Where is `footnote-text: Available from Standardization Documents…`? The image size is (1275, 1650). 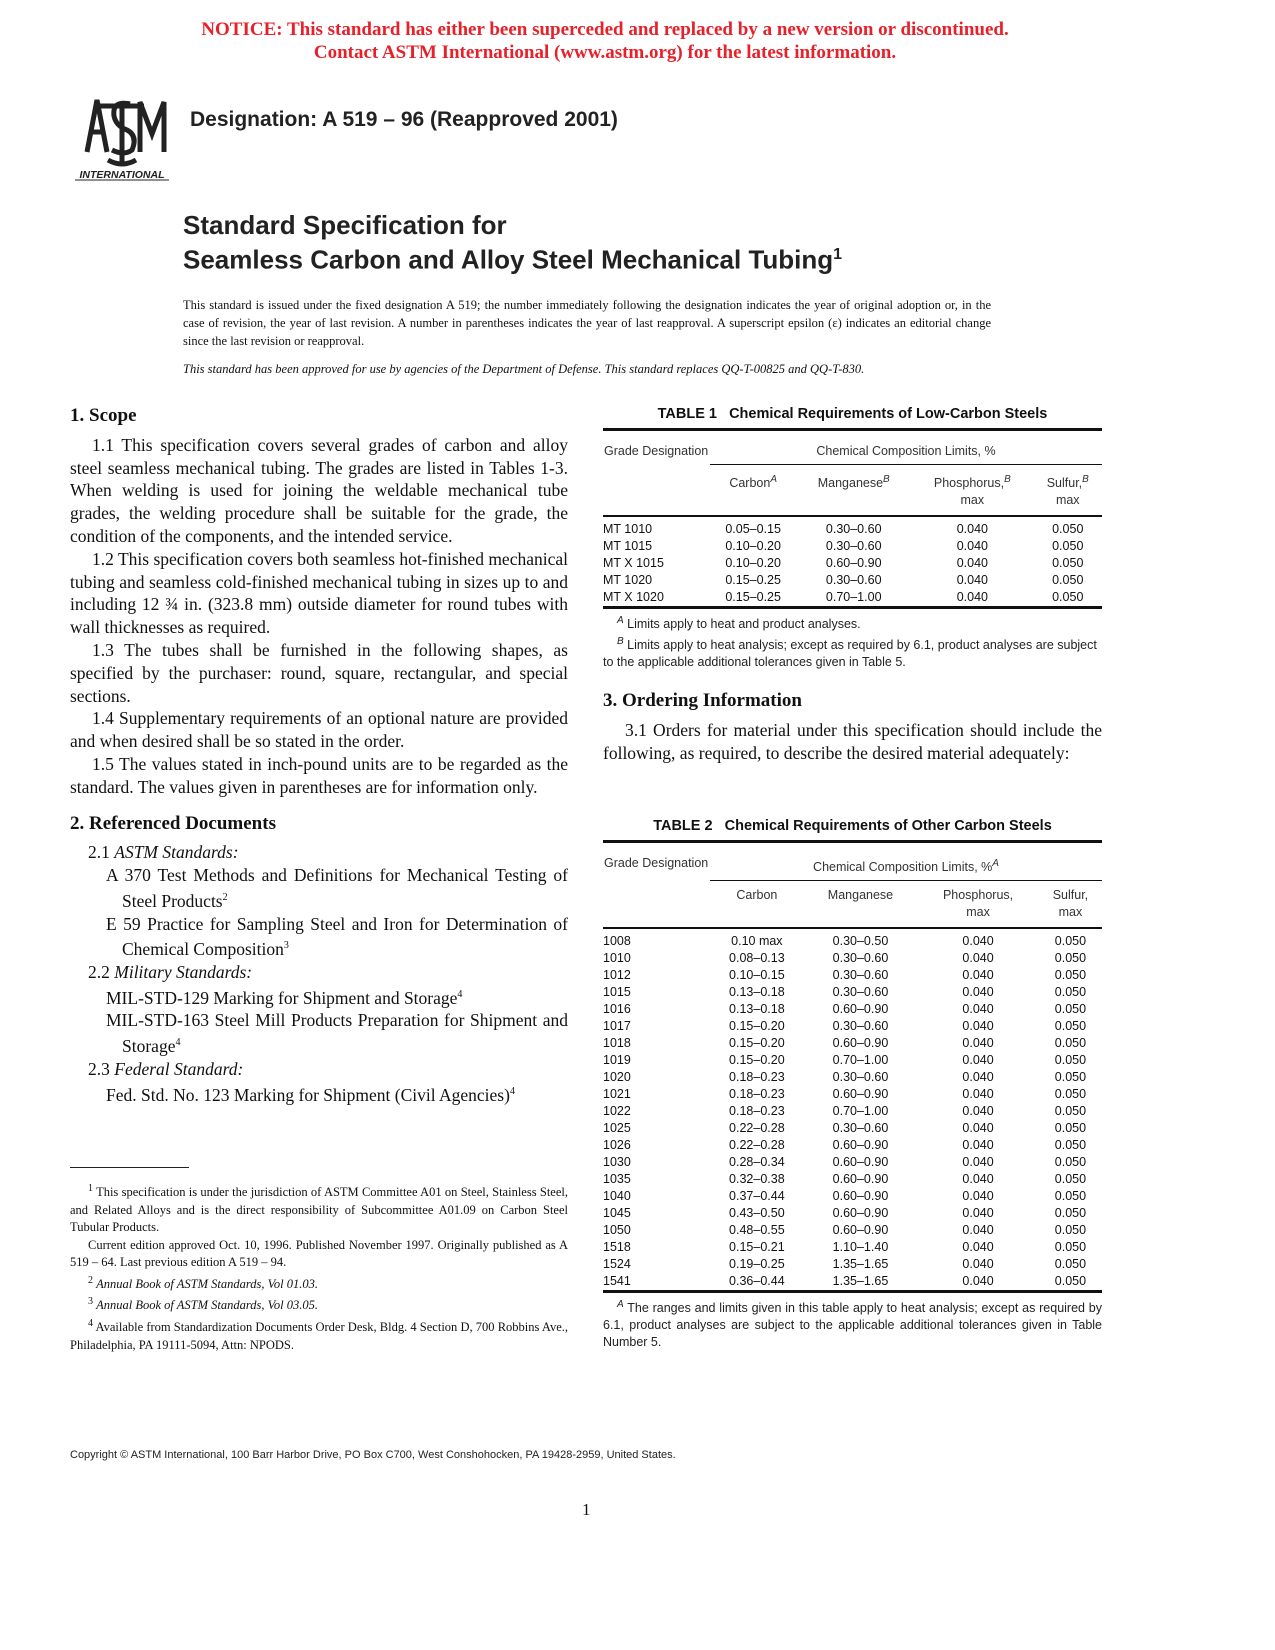
footnote-text: Available from Standardization Documents… is located at coordinates (319, 1336).